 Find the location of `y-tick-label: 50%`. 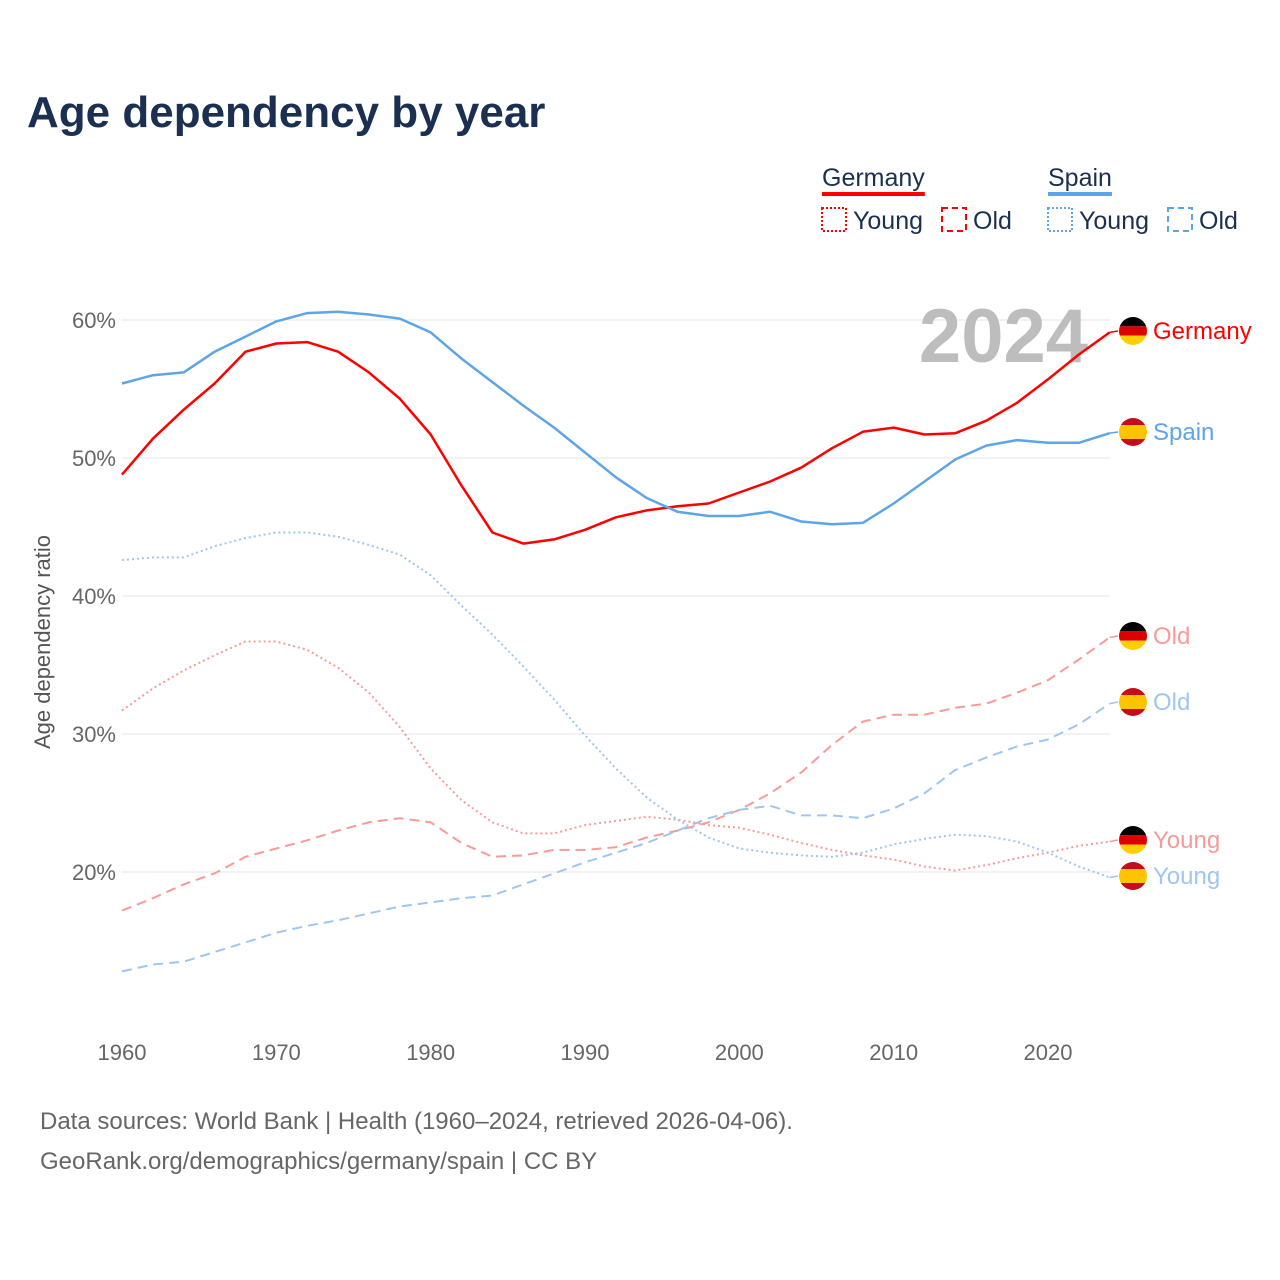

y-tick-label: 50% is located at coordinates (94, 458).